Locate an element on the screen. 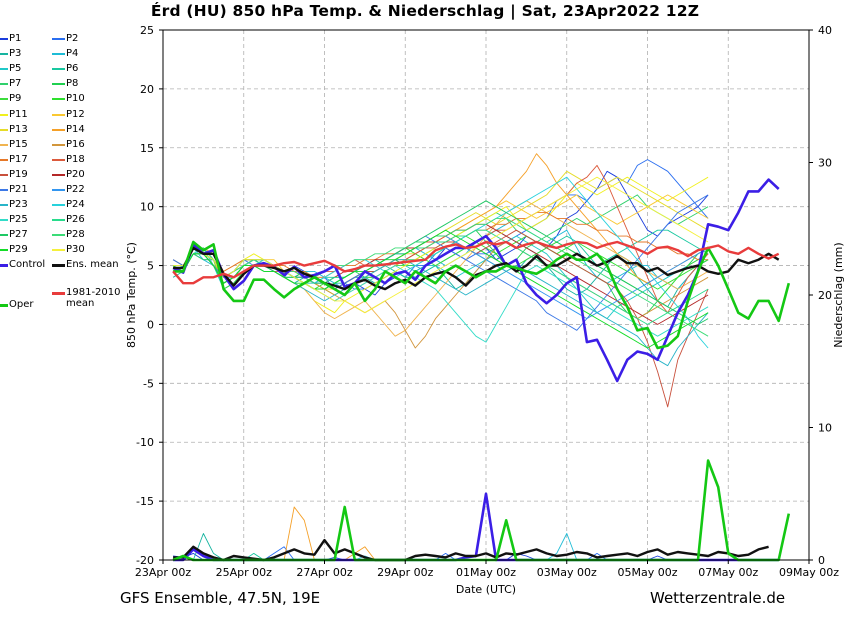  legend-item: 1981-2010 mean is located at coordinates (86, 297).